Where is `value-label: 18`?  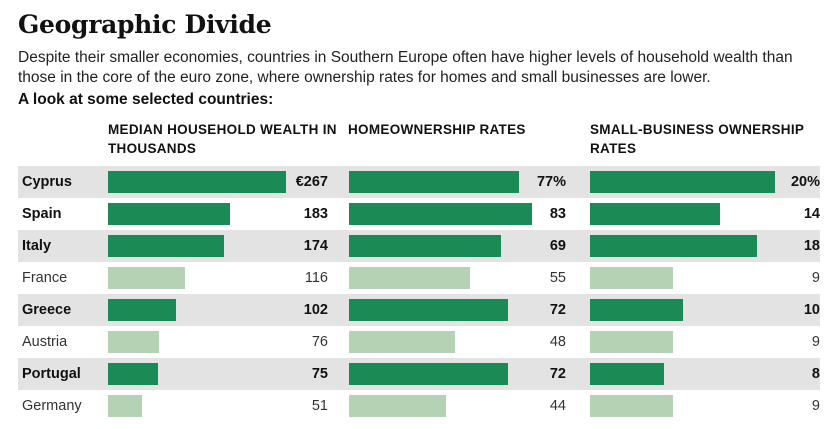
value-label: 18 is located at coordinates (811, 246).